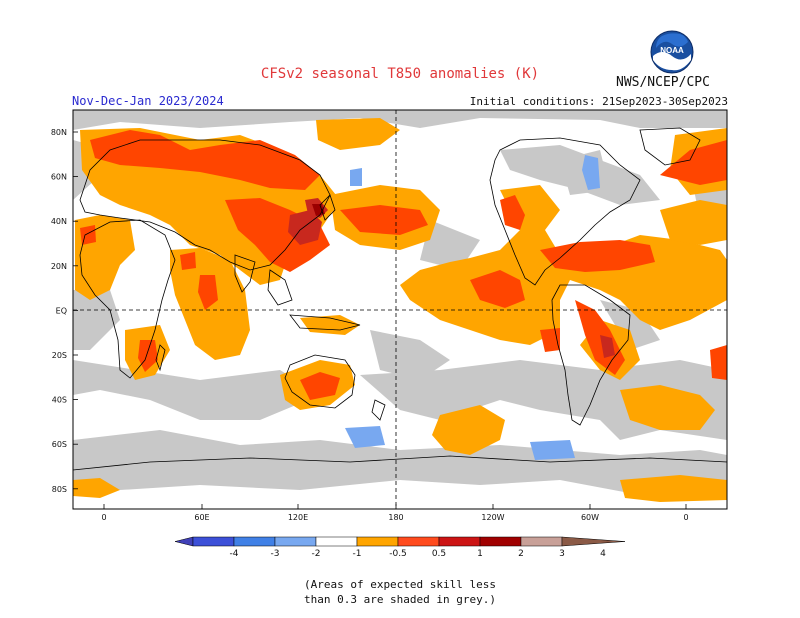 This screenshot has width=800, height=618. Describe the element at coordinates (59, 177) in the screenshot. I see `lat-label: 60N` at that location.